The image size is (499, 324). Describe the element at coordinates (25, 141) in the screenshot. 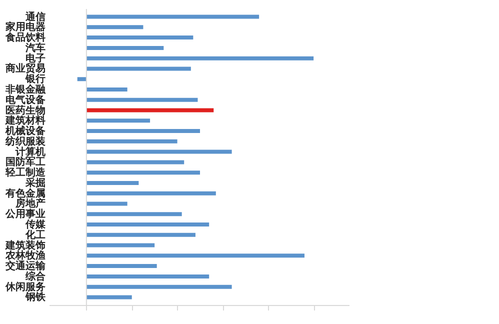

I see `y-tick-label: 纺织服装` at that location.